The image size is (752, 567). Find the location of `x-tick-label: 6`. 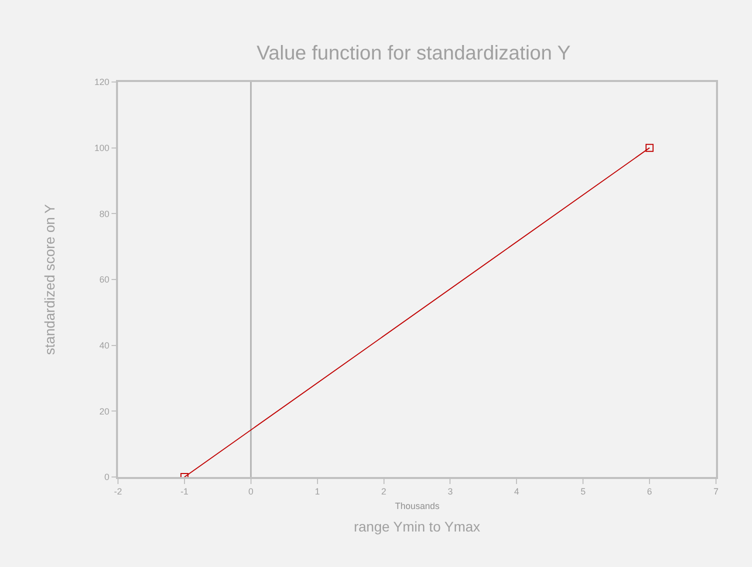

x-tick-label: 6 is located at coordinates (649, 491).